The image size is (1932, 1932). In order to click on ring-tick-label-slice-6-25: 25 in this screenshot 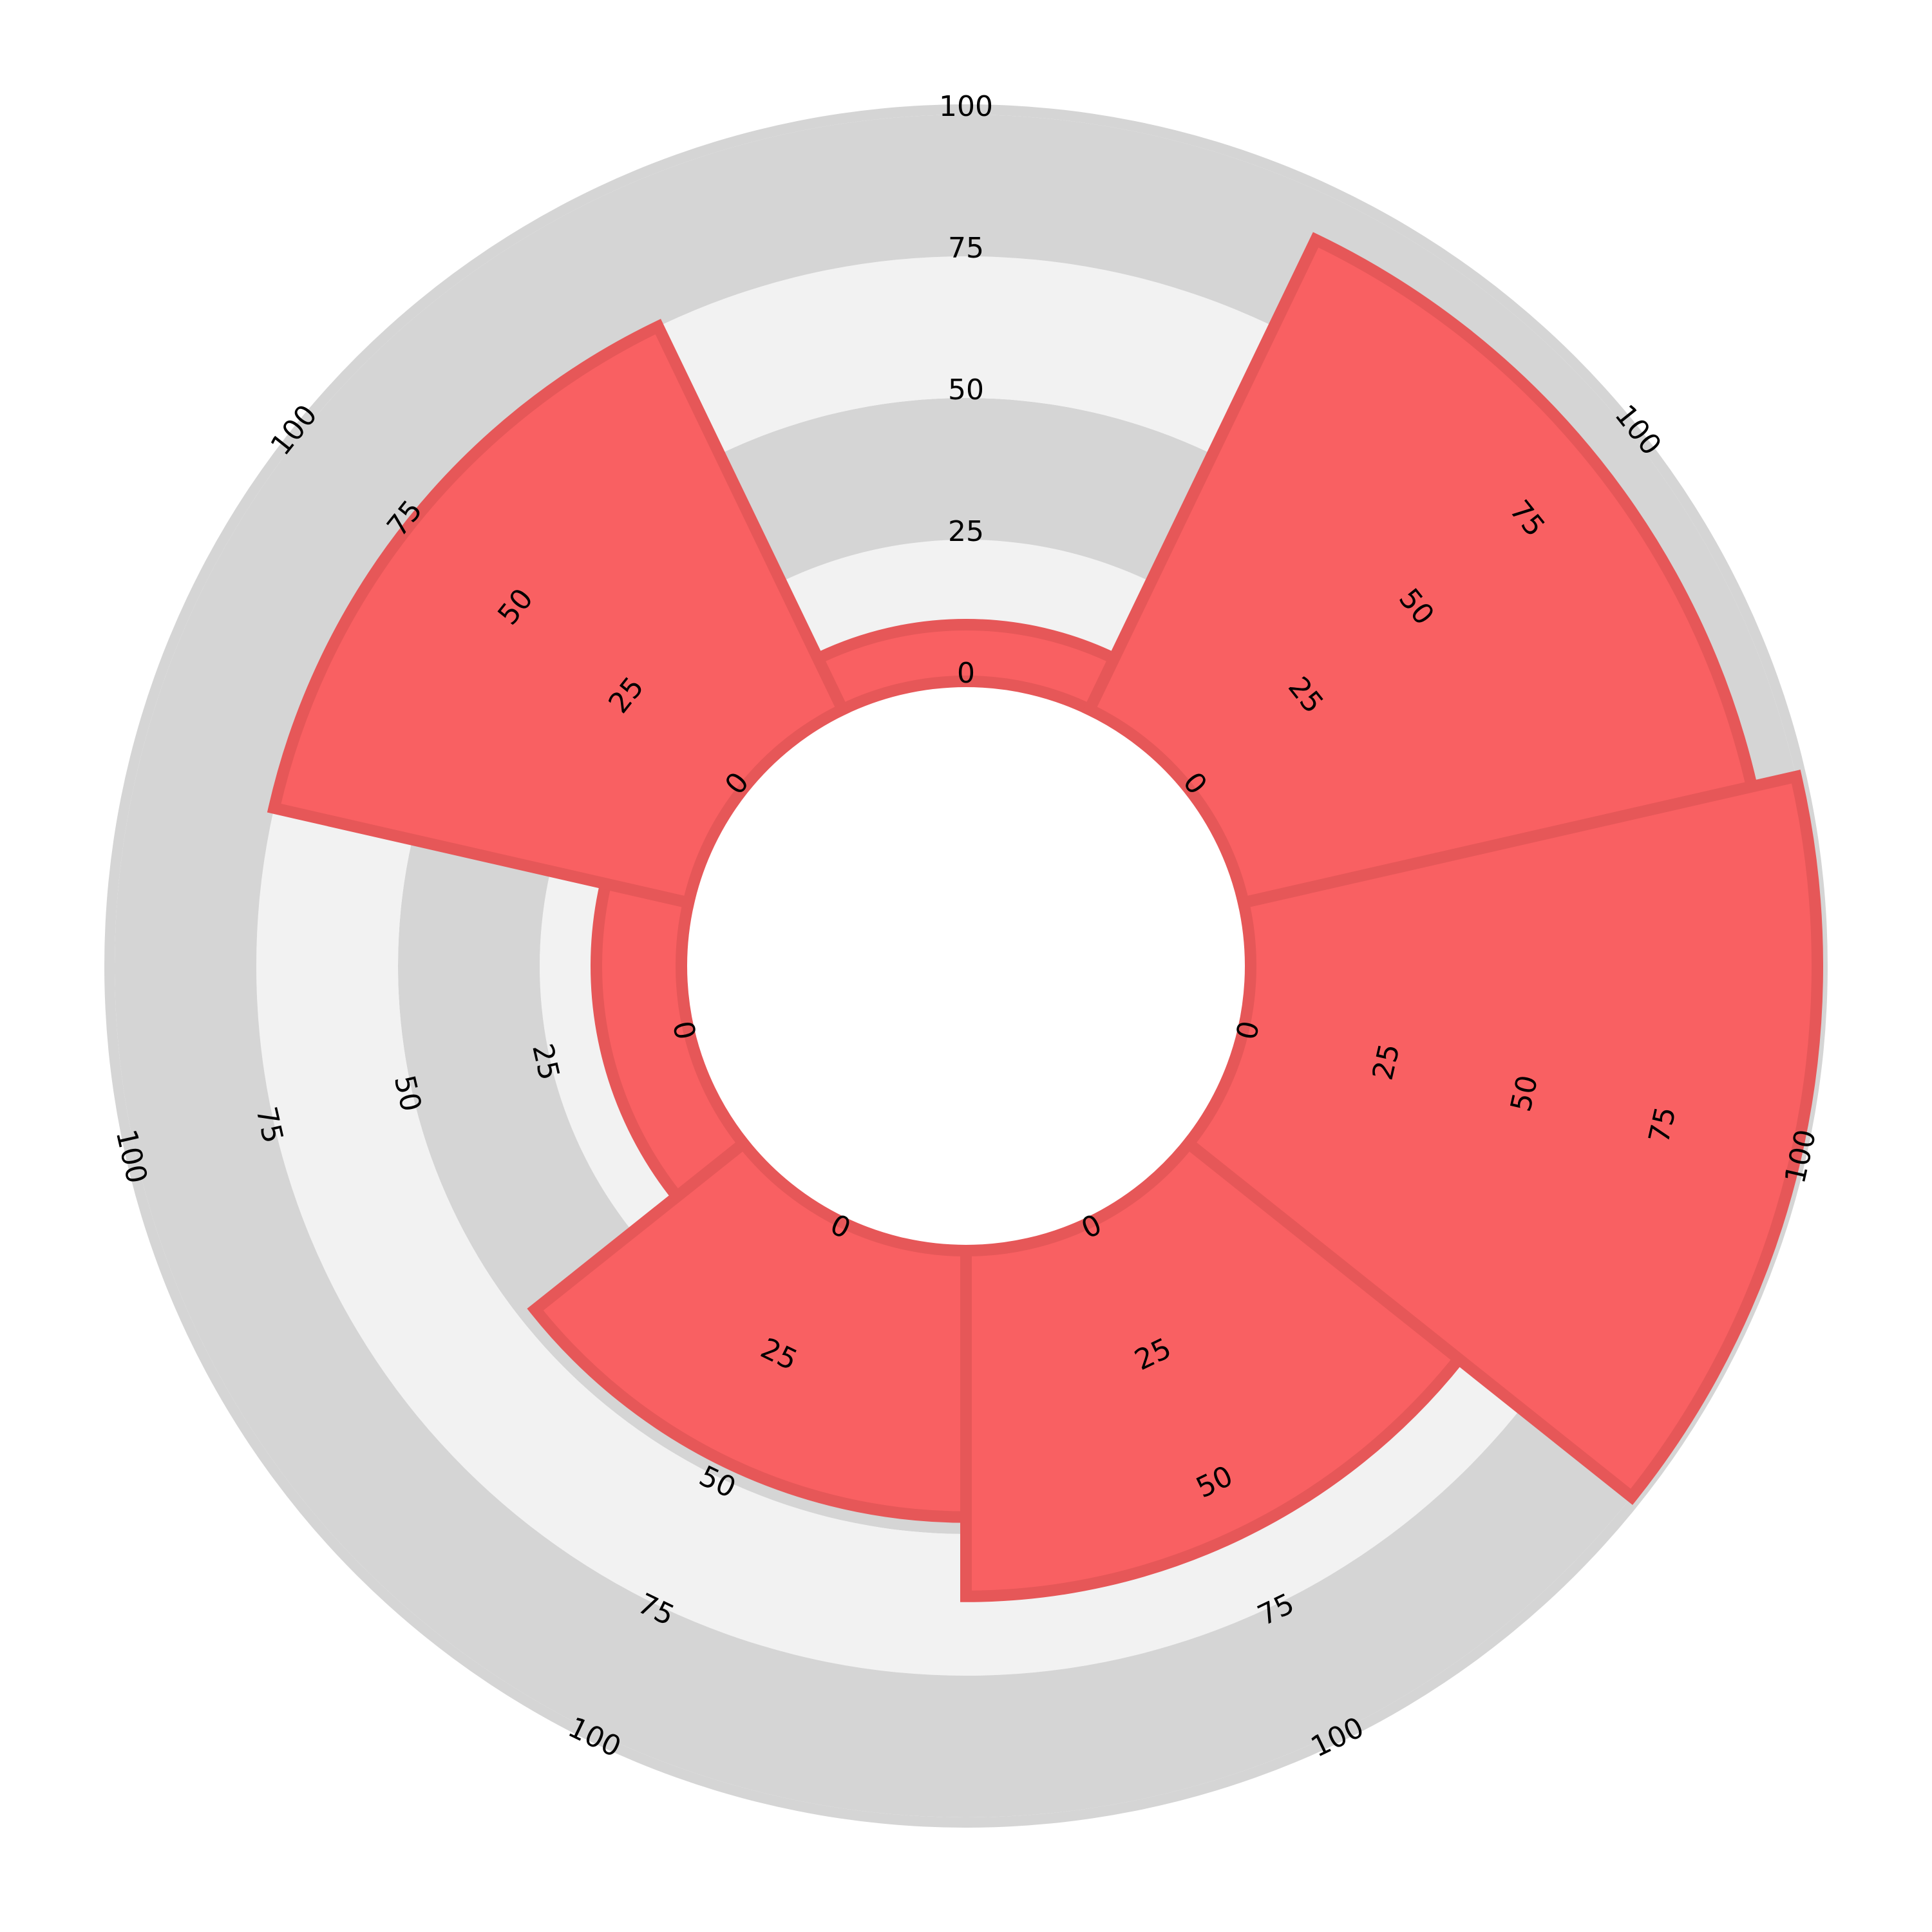, I will do `click(545, 1062)`.